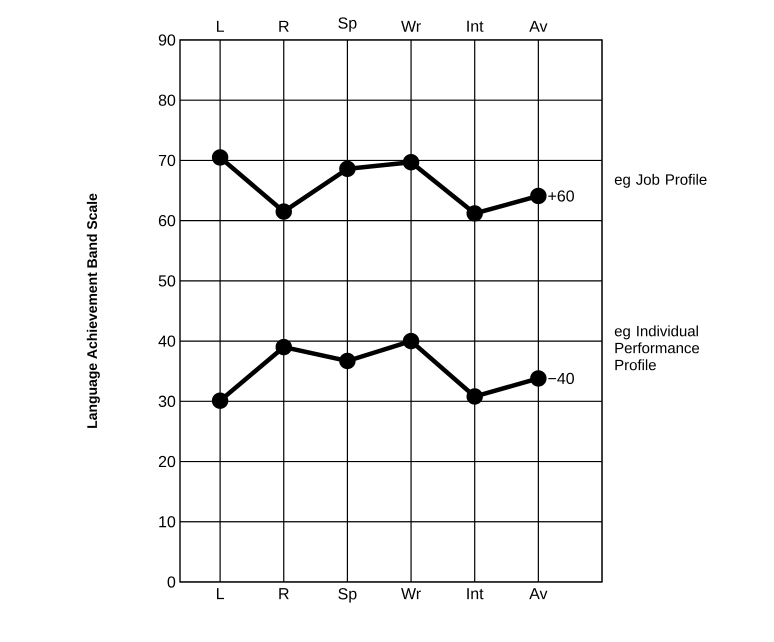  What do you see at coordinates (561, 196) in the screenshot?
I see `annotation: +60` at bounding box center [561, 196].